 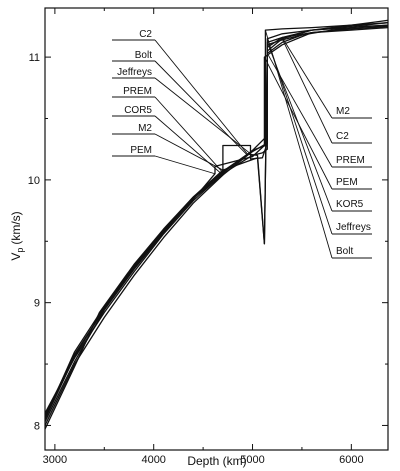 What do you see at coordinates (141, 150) in the screenshot?
I see `left-label-pem: PEM` at bounding box center [141, 150].